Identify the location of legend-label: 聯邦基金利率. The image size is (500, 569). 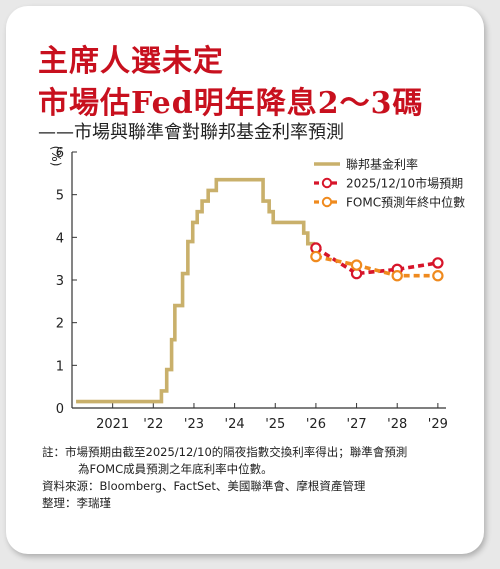
(382, 164).